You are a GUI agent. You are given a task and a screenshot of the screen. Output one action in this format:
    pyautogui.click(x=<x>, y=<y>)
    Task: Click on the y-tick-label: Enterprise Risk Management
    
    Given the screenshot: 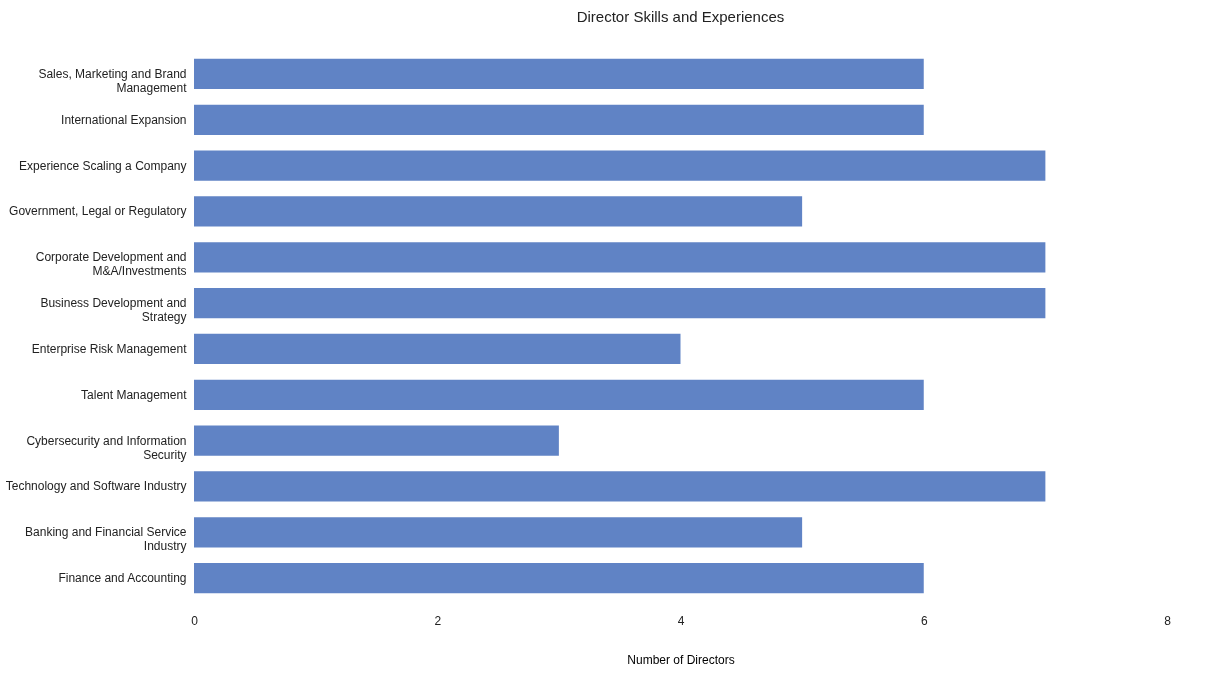 What is the action you would take?
    pyautogui.click(x=109, y=348)
    